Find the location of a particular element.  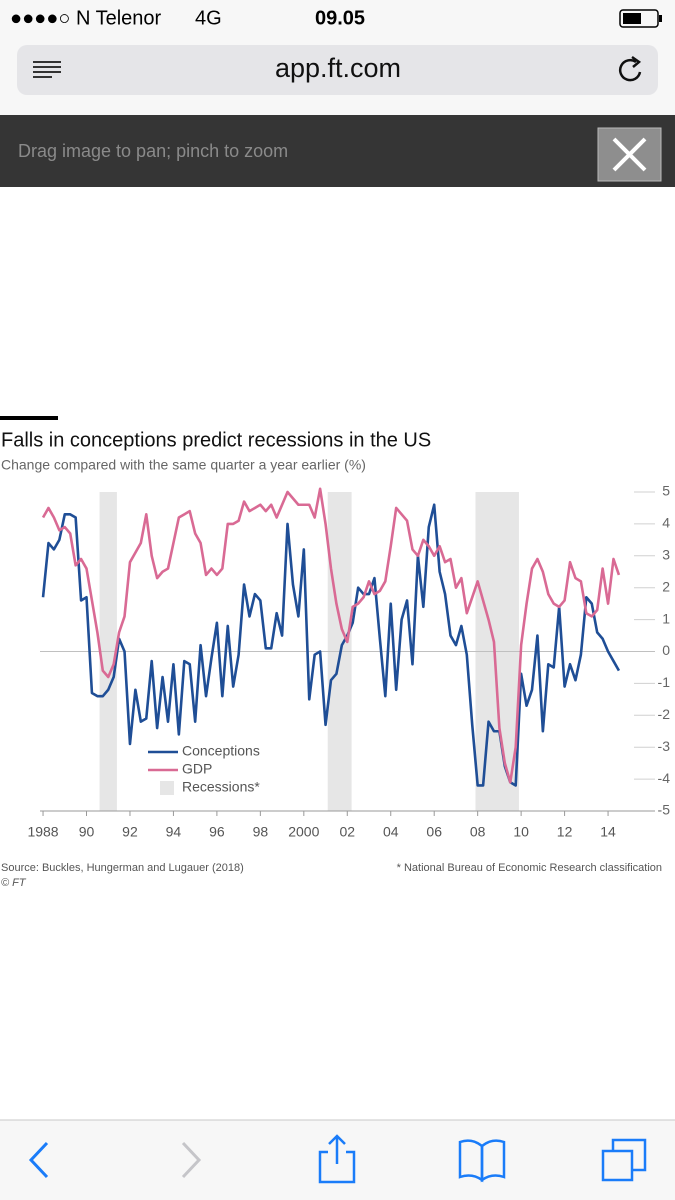

reload-icon is located at coordinates (630, 68).